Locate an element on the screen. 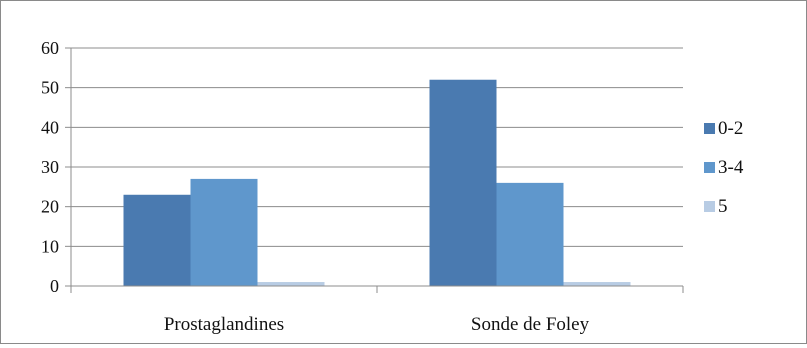  y-tick-label: 60 is located at coordinates (50, 48).